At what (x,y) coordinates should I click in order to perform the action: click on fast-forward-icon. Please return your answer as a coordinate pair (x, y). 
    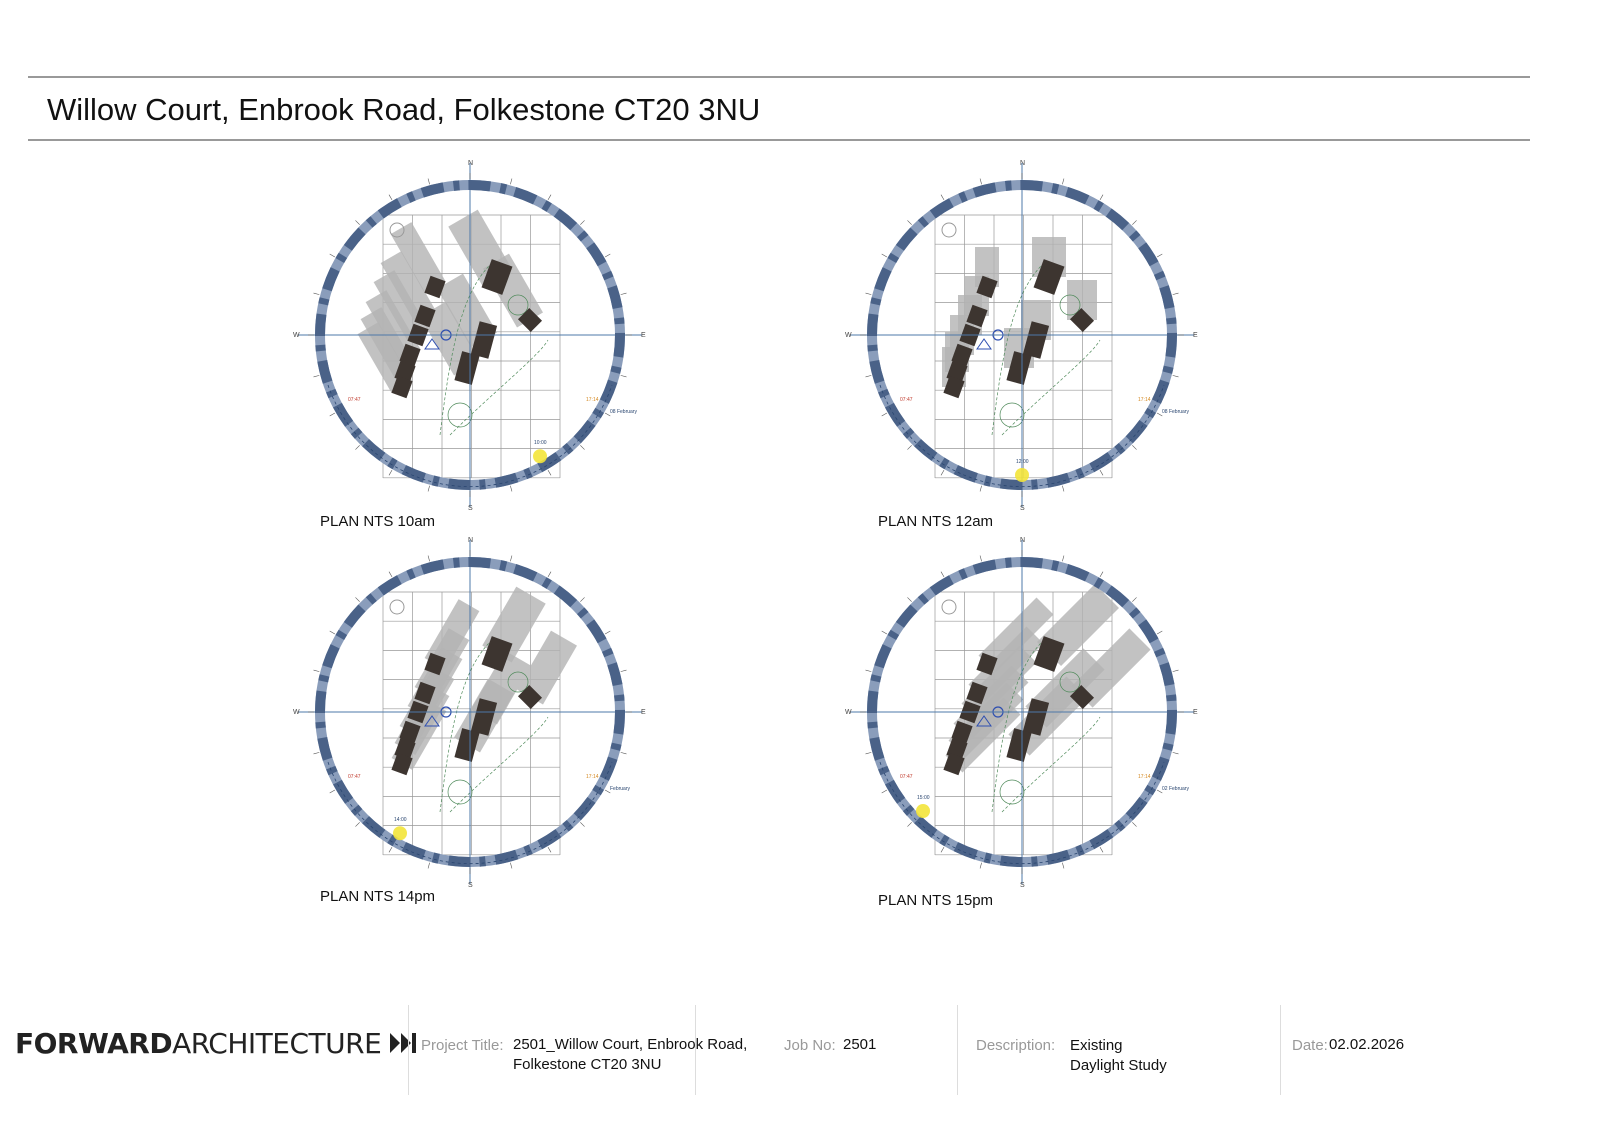
    Looking at the image, I should click on (402, 1043).